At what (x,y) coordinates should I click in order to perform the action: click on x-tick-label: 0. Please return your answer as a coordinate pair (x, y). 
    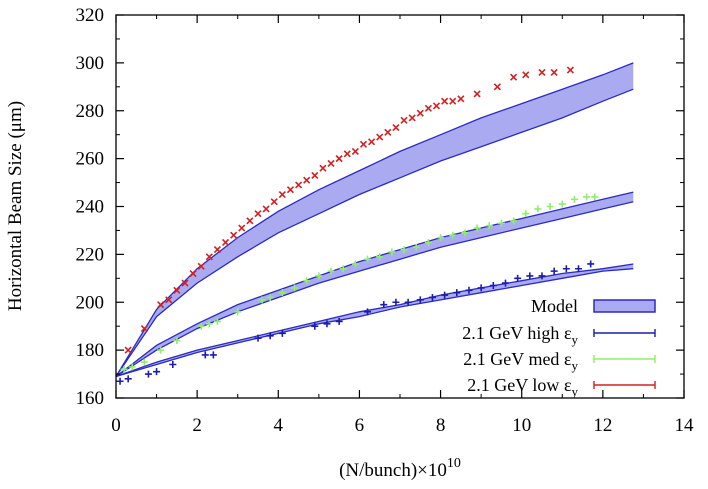
    Looking at the image, I should click on (116, 425).